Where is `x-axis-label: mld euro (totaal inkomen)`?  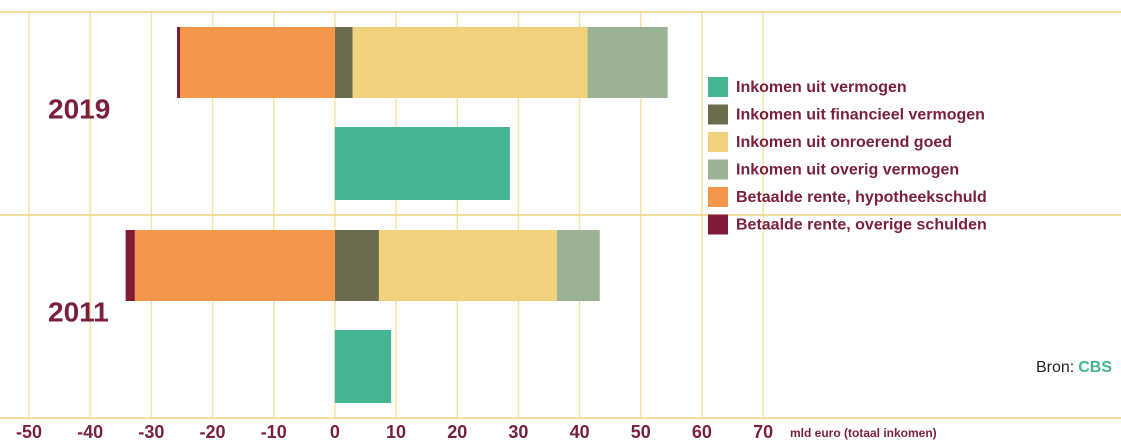
x-axis-label: mld euro (totaal inkomen) is located at coordinates (863, 433).